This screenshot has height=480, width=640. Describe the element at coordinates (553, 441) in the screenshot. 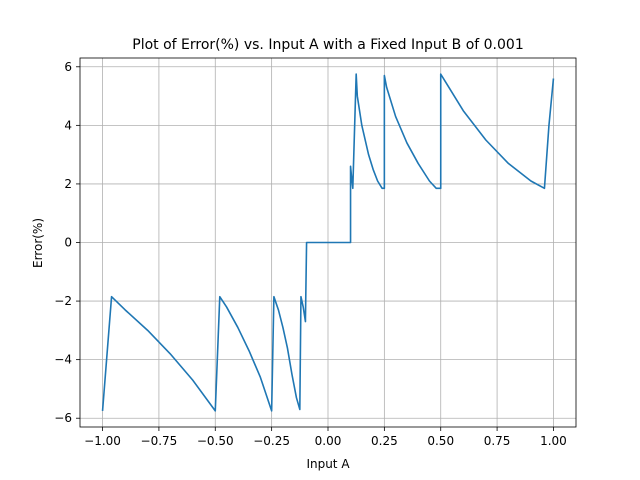

I see `x-tick-label: 1.00` at that location.